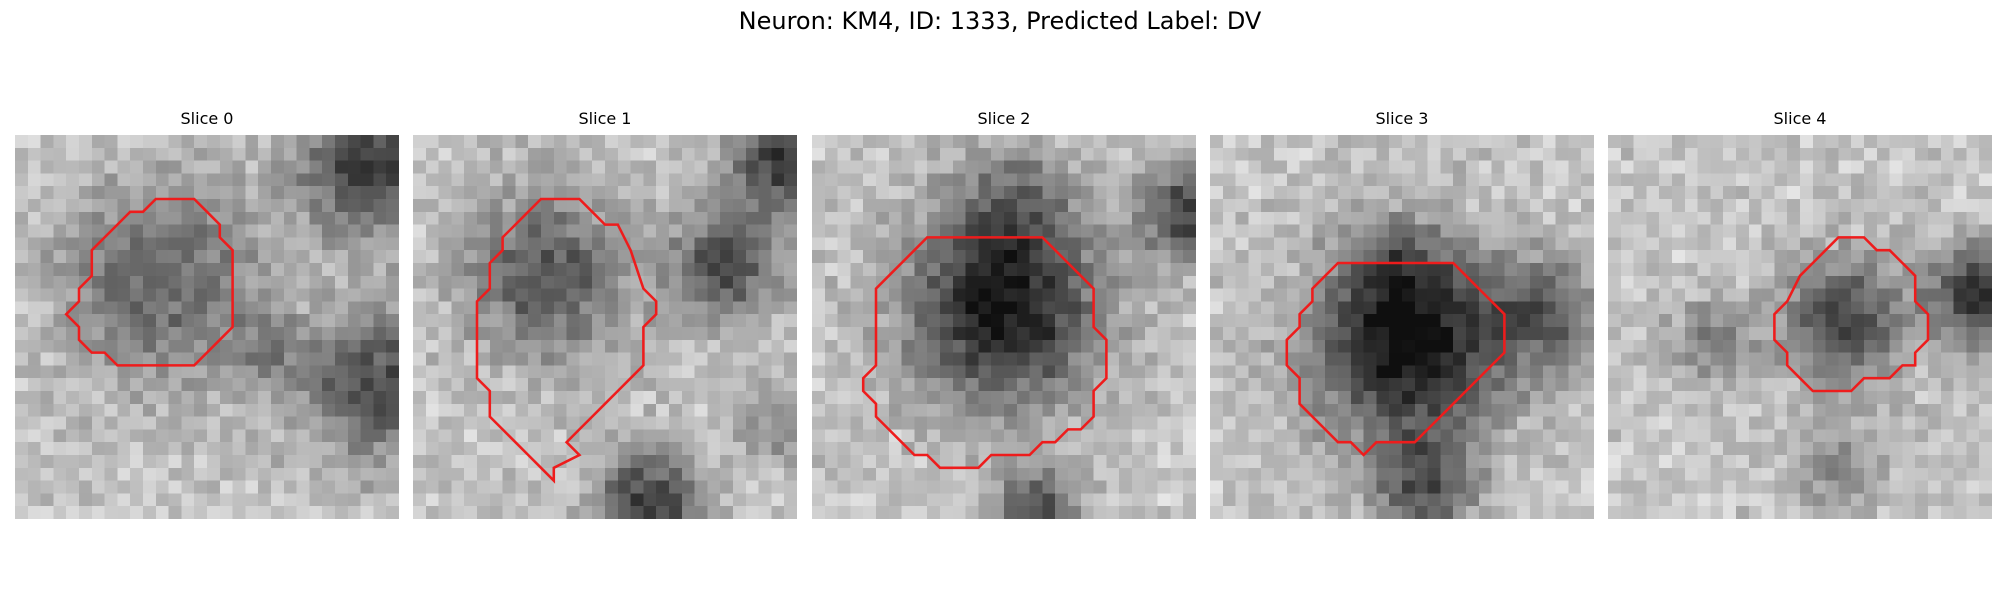 This screenshot has width=2000, height=600. I want to click on slice-panel: Slice 3, so click(1402, 313).